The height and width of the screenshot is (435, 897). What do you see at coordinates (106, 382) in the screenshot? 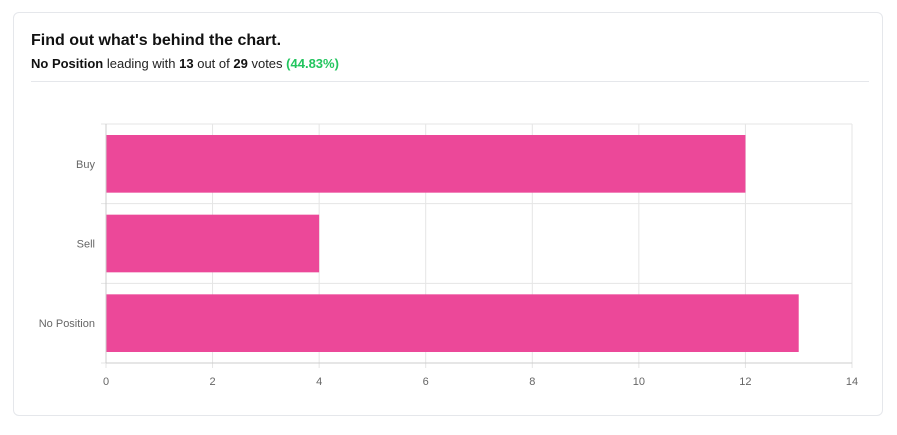
I see `x-tick-label: 0` at bounding box center [106, 382].